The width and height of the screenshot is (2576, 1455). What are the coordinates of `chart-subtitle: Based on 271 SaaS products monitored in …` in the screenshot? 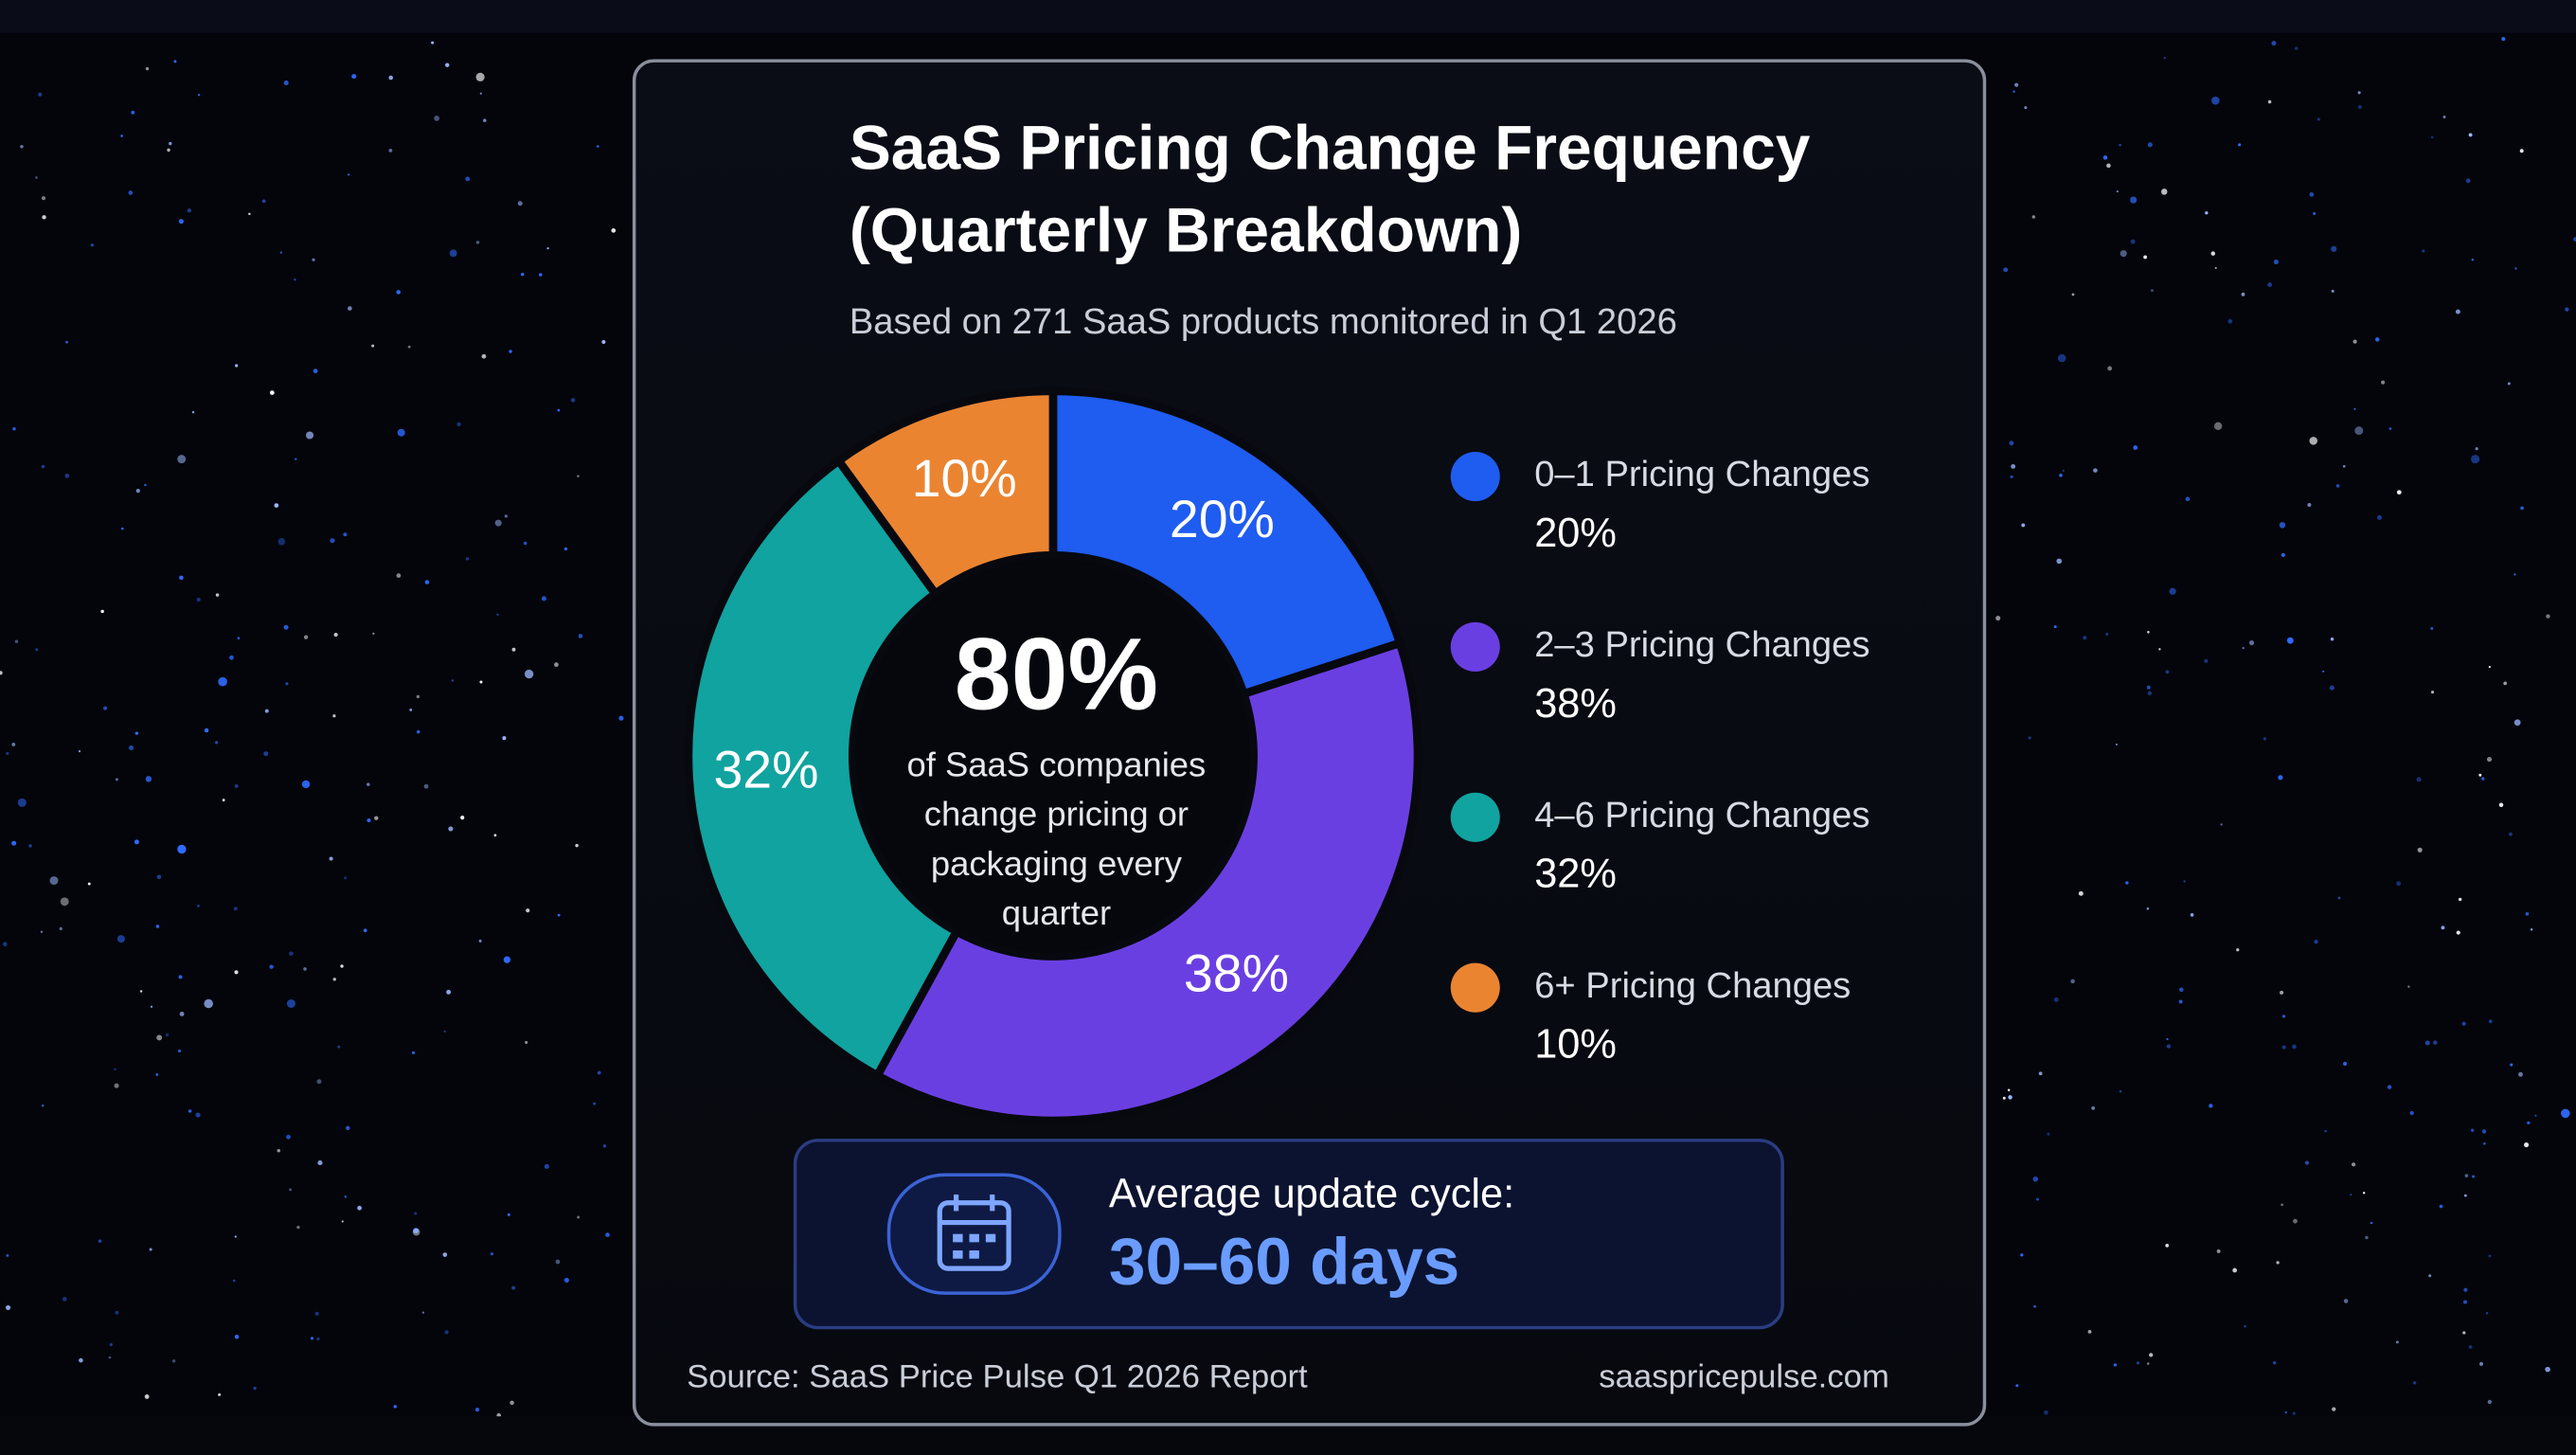 It's located at (1263, 321).